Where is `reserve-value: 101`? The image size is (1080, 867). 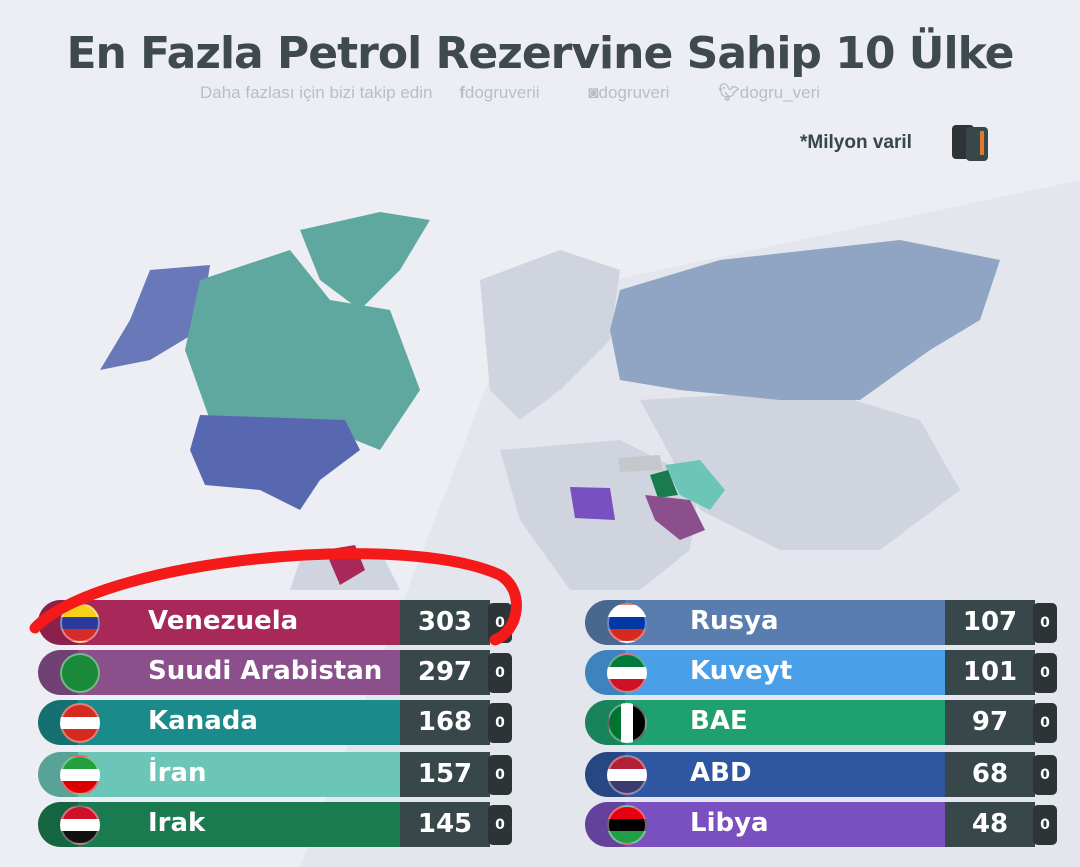
reserve-value: 101 is located at coordinates (990, 672).